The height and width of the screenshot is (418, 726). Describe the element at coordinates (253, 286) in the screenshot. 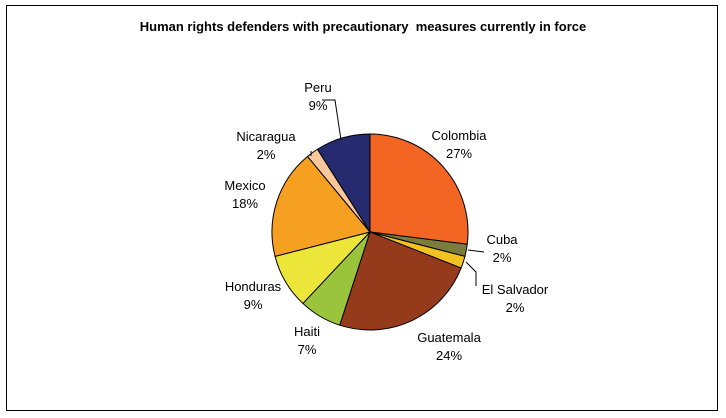

I see `data-label-name: Honduras` at that location.